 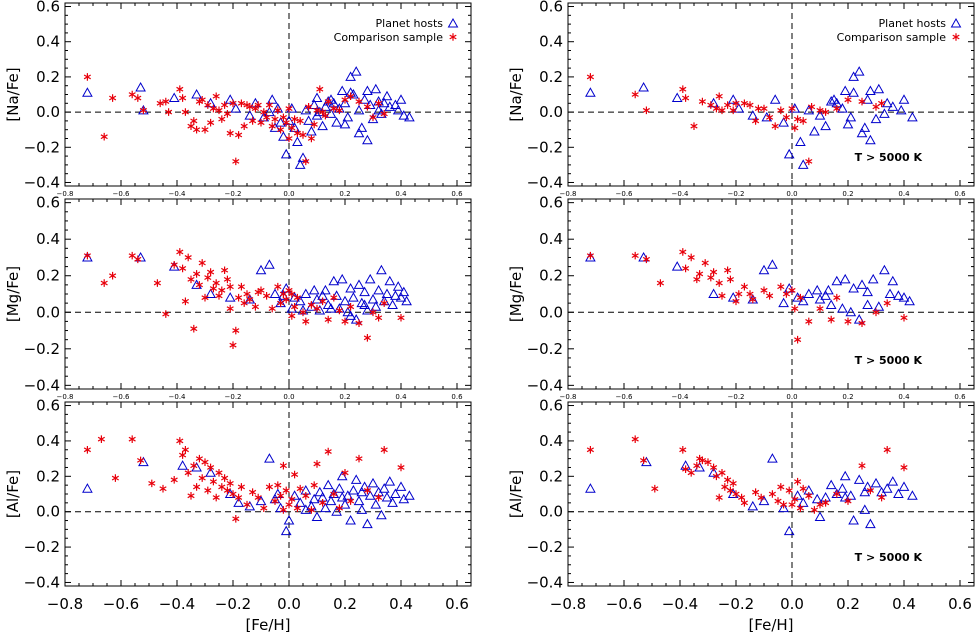 What do you see at coordinates (453, 37) in the screenshot?
I see `legend-marker-asterisk` at bounding box center [453, 37].